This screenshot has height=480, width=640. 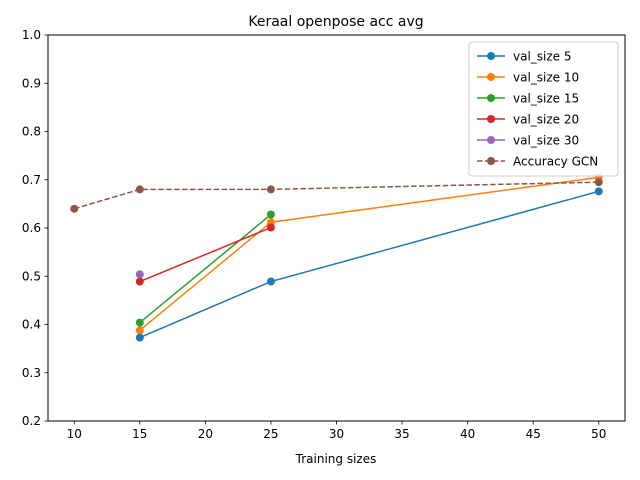 What do you see at coordinates (533, 434) in the screenshot?
I see `x-tick-label-7: 45` at bounding box center [533, 434].